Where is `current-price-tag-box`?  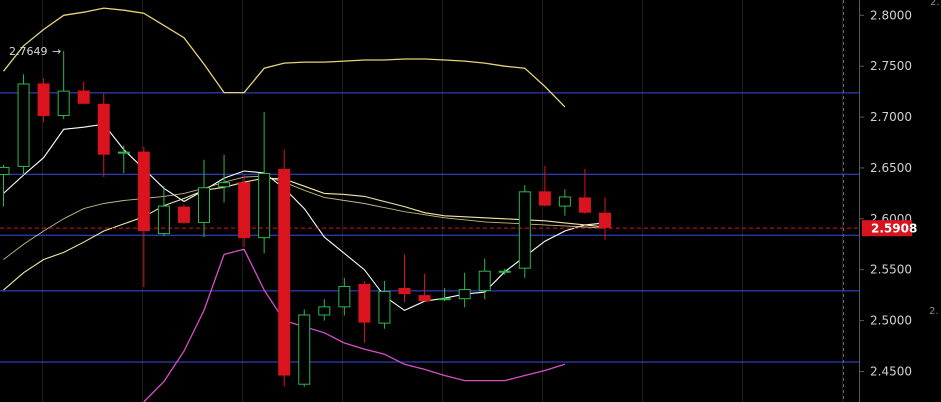
current-price-tag-box is located at coordinates (887, 228).